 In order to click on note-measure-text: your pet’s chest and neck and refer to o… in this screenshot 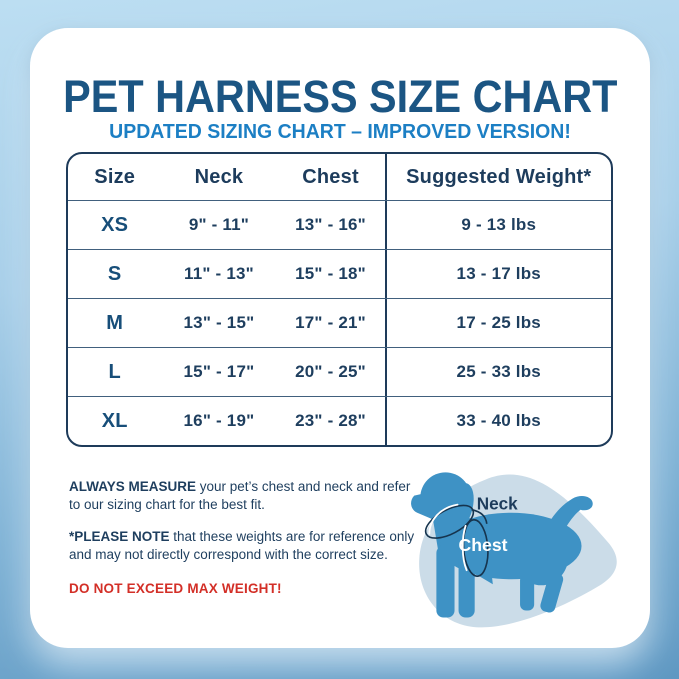, I will do `click(240, 496)`.